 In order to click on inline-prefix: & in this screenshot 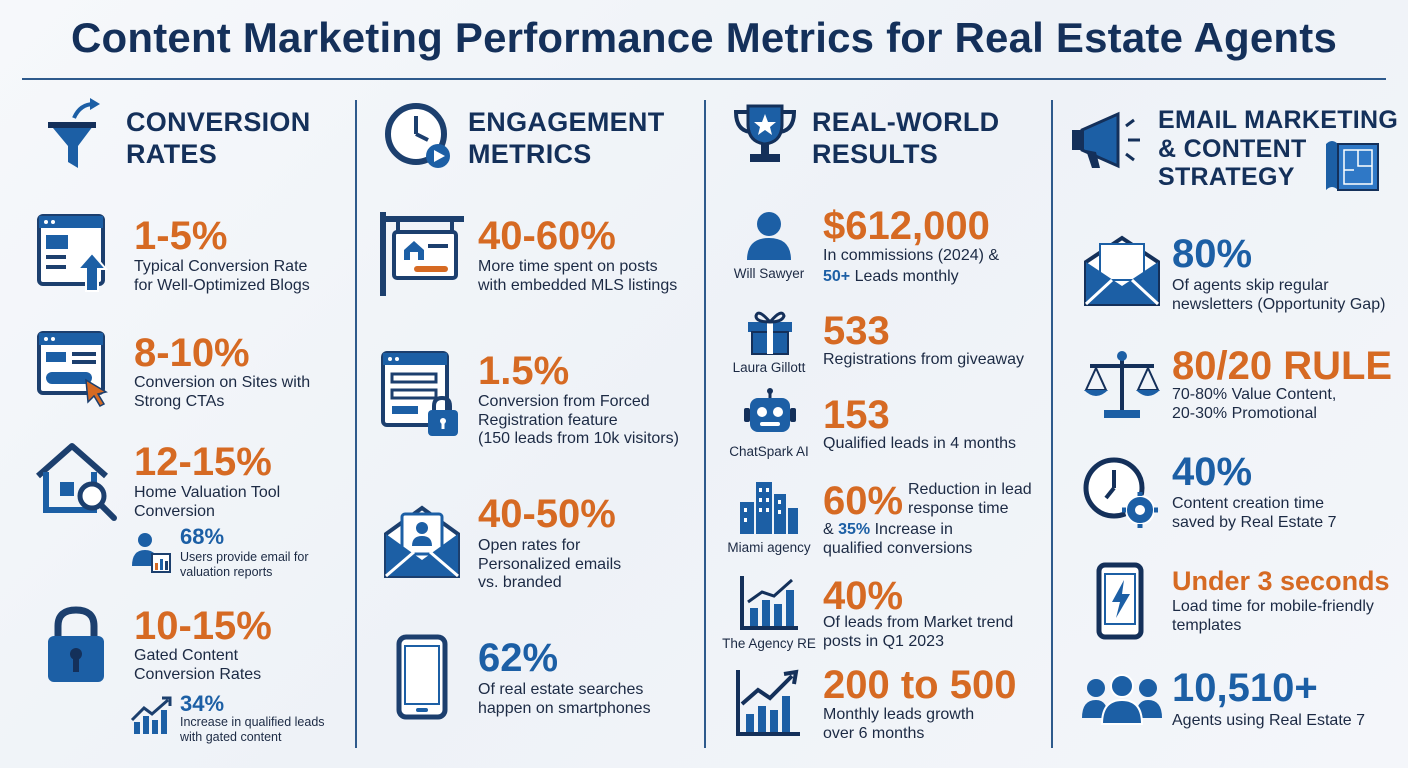, I will do `click(828, 529)`.